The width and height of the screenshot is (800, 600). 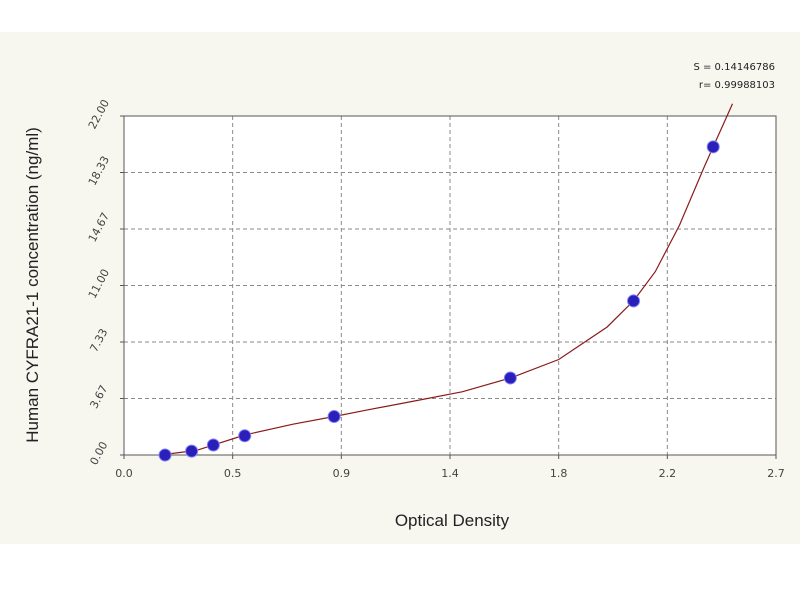 I want to click on x-axis-ticks: 0.0 0.5 0.9 1.4 1.8 2.2 2.7, so click(x=450, y=467).